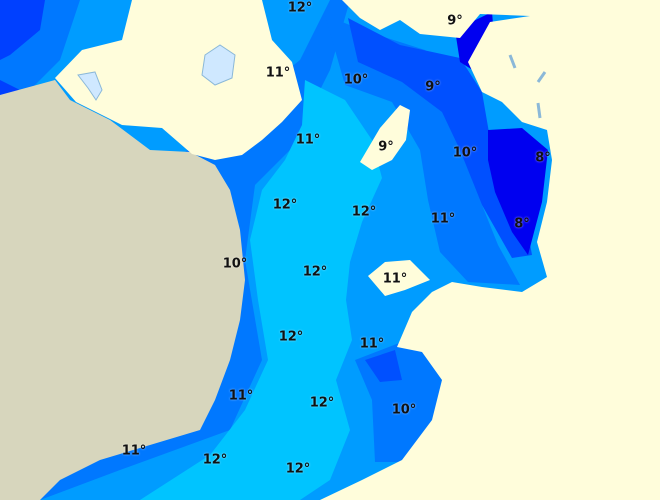 Image resolution: width=660 pixels, height=500 pixels. Describe the element at coordinates (527, 86) in the screenshot. I see `lakes-lake-district` at that location.